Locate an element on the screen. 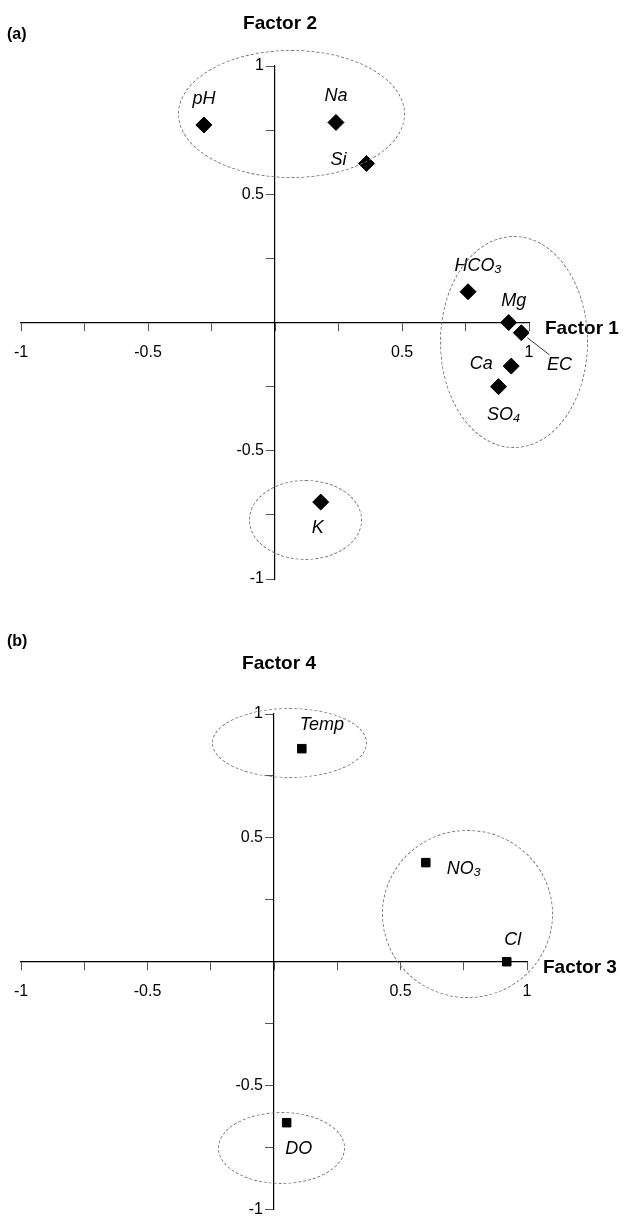 The image size is (641, 1231). annotation: NO₃ is located at coordinates (463, 867).